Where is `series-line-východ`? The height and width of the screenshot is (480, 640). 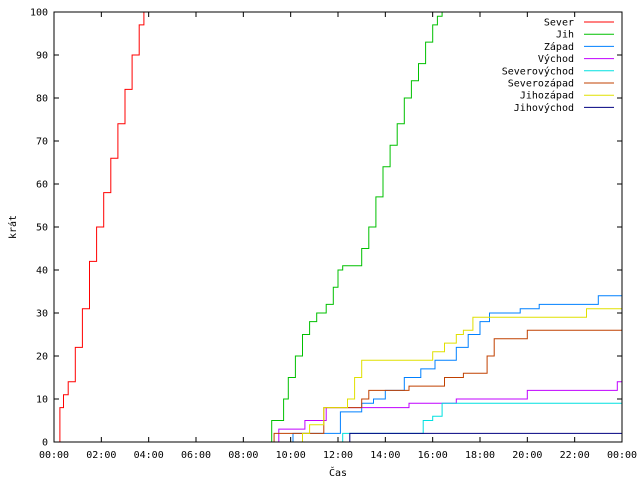
series-line-východ is located at coordinates (338, 412).